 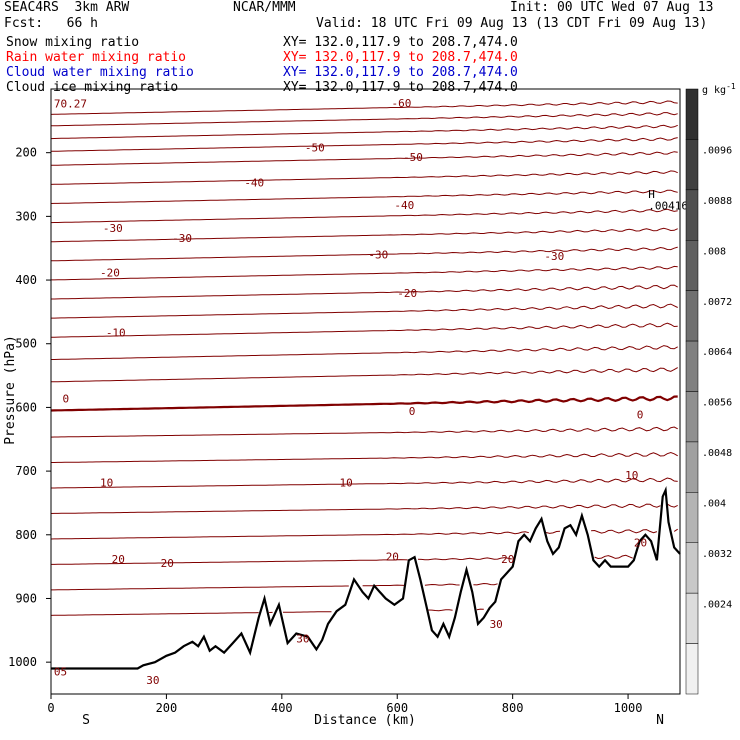 What do you see at coordinates (651, 194) in the screenshot?
I see `contour-label: H` at bounding box center [651, 194].